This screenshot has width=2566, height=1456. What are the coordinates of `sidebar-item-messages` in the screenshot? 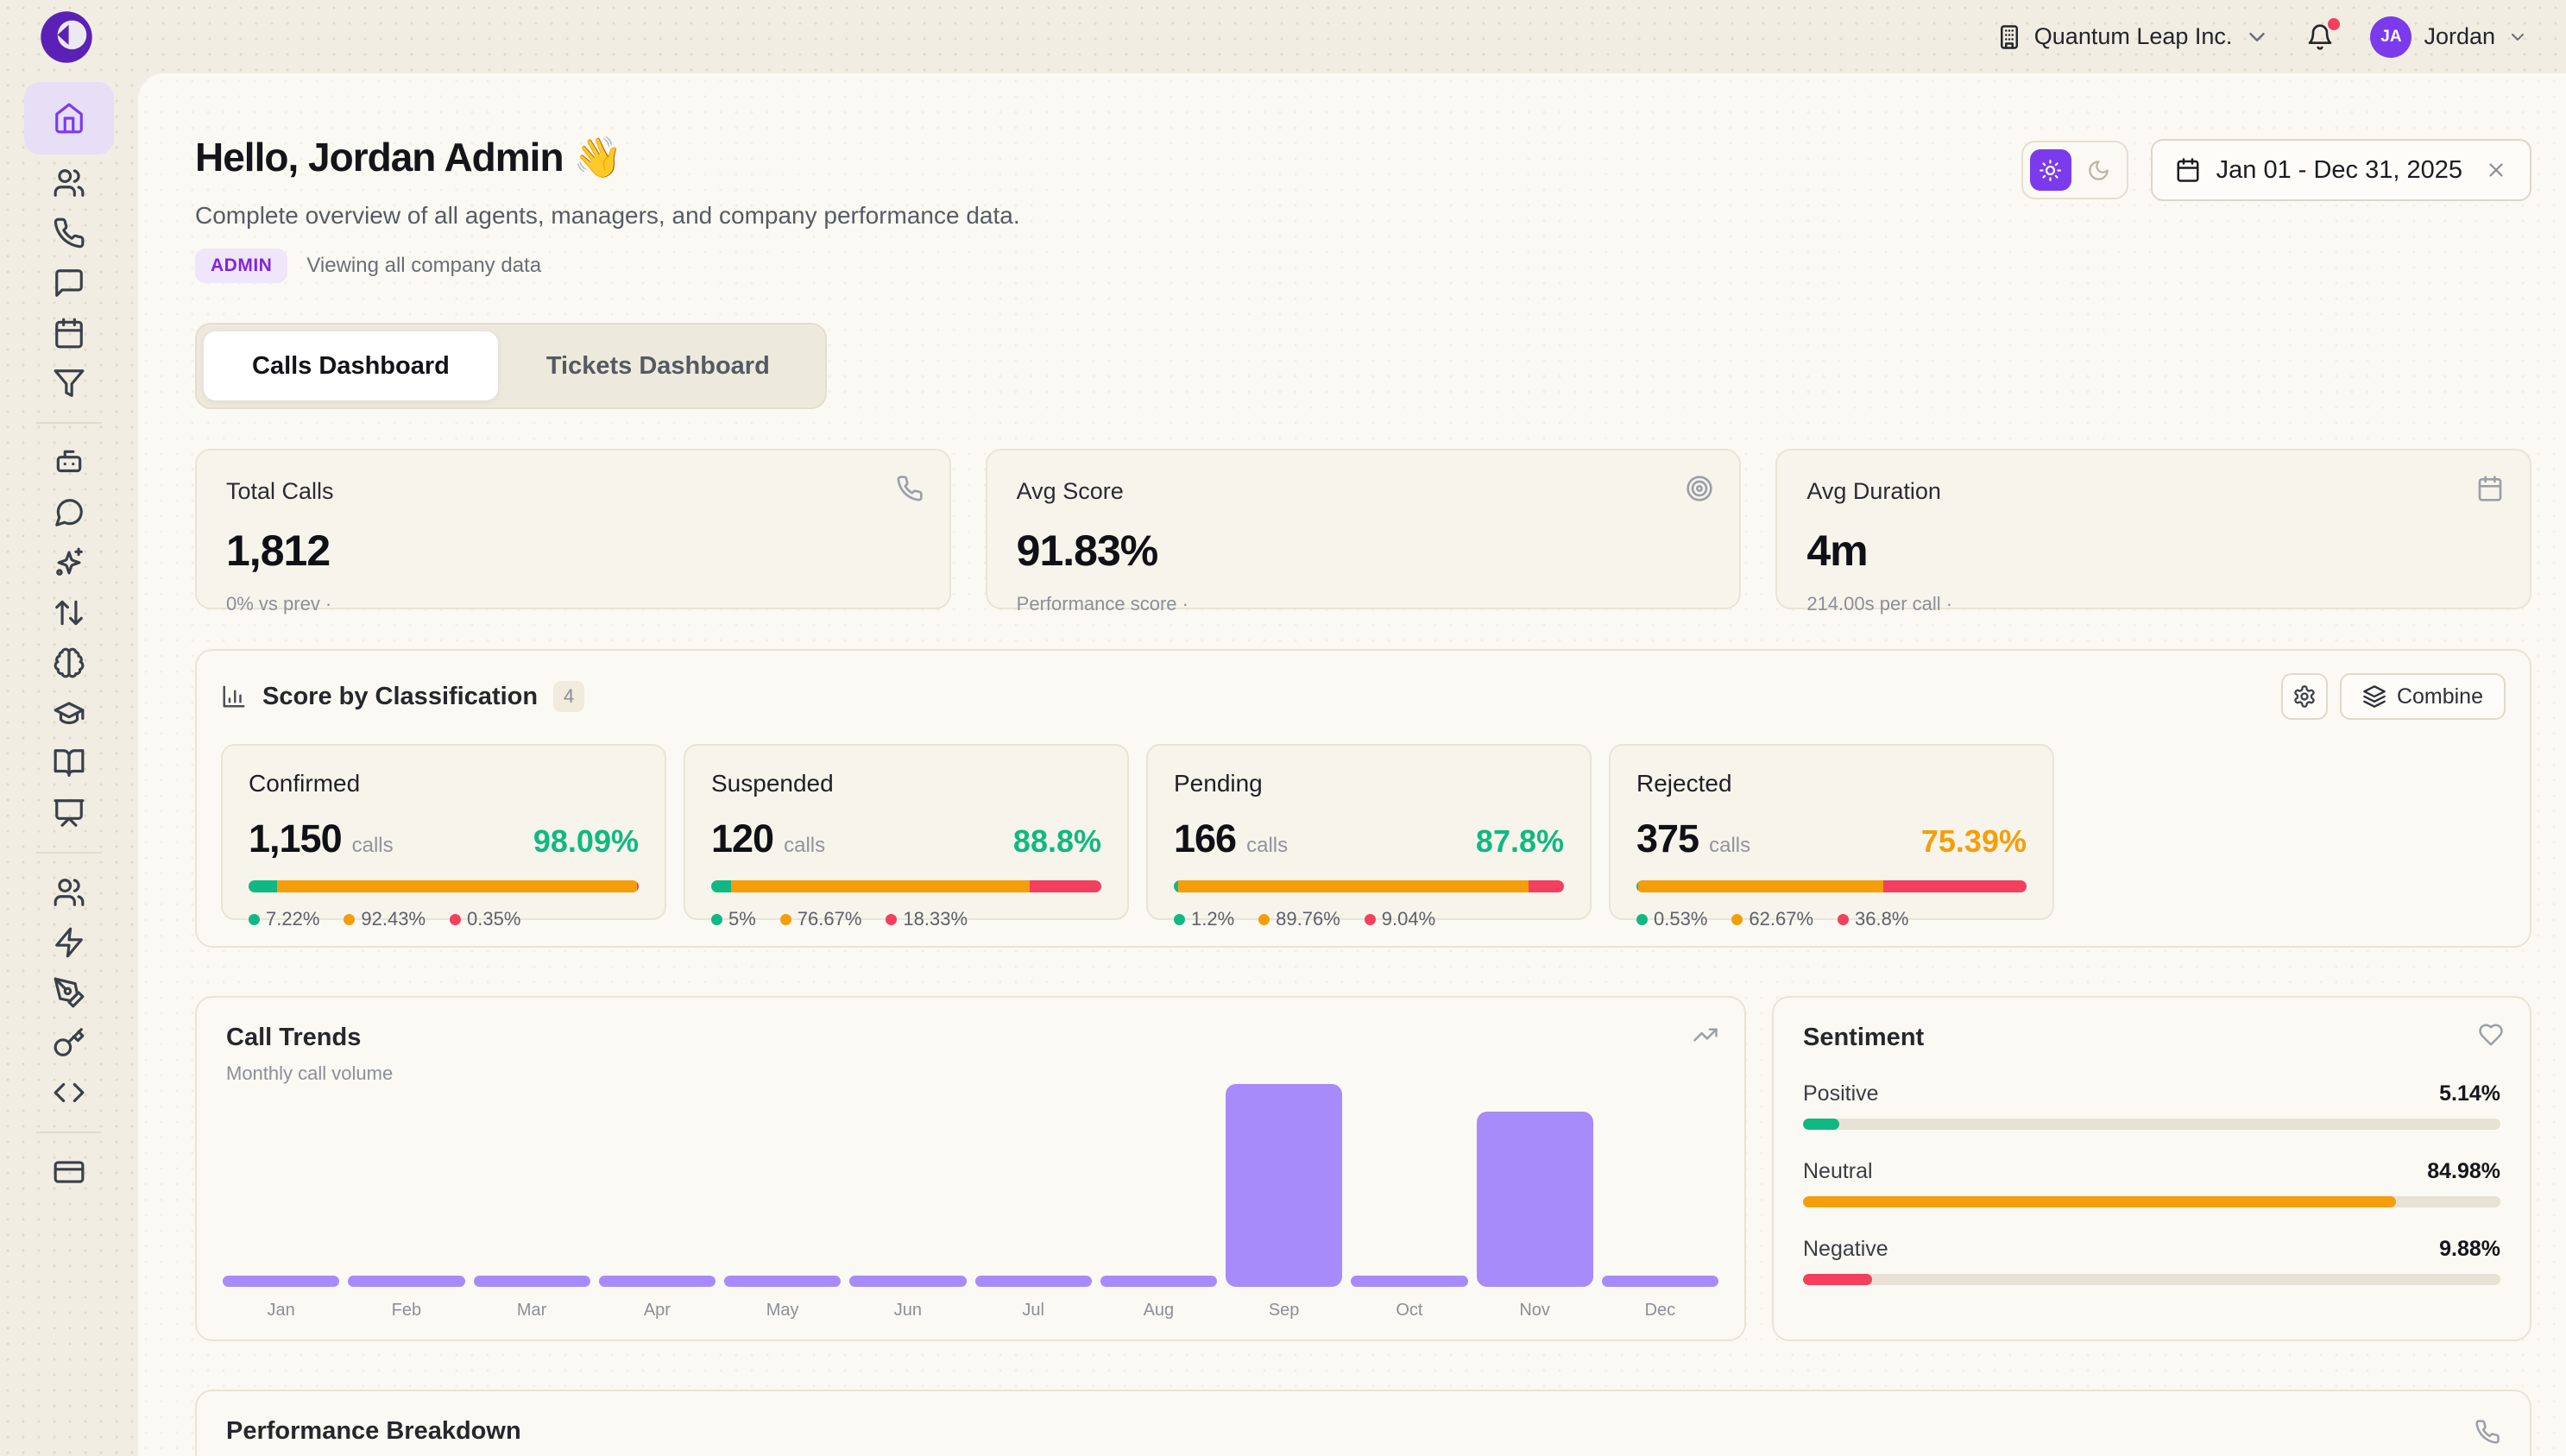 It's located at (69, 283).